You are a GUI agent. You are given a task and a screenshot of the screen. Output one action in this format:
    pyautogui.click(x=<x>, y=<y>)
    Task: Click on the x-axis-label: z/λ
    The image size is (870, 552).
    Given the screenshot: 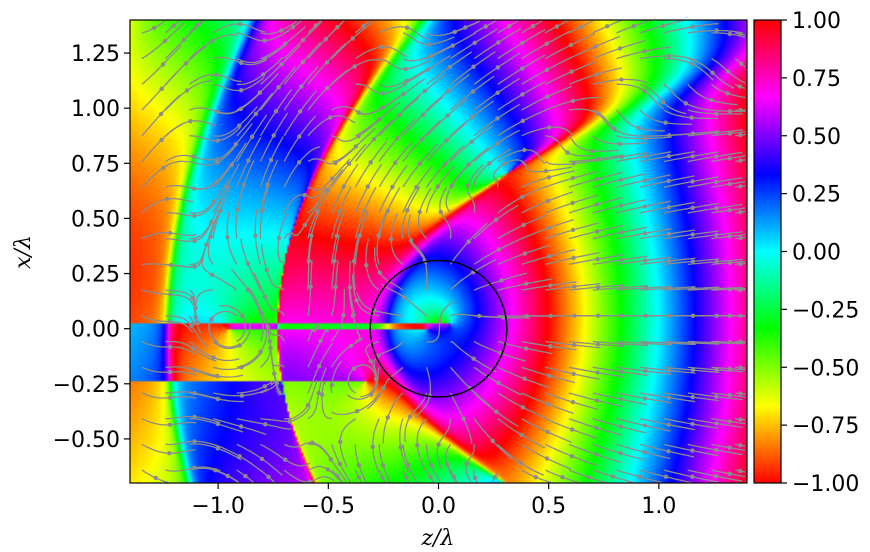 What is the action you would take?
    pyautogui.click(x=438, y=538)
    